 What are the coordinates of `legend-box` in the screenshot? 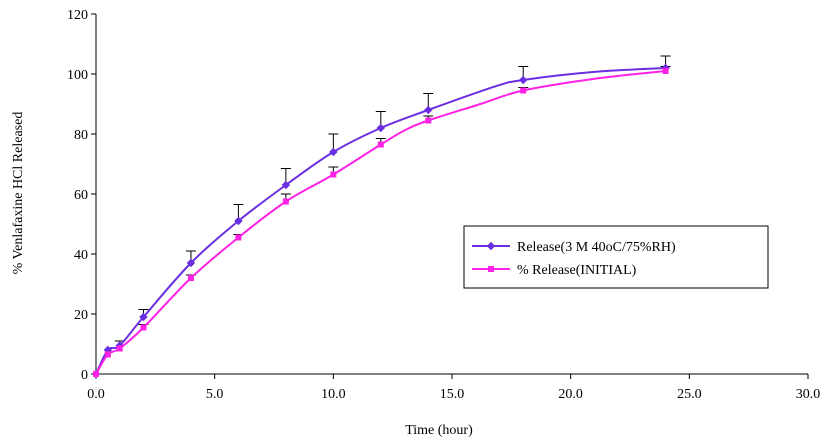 It's located at (616, 257).